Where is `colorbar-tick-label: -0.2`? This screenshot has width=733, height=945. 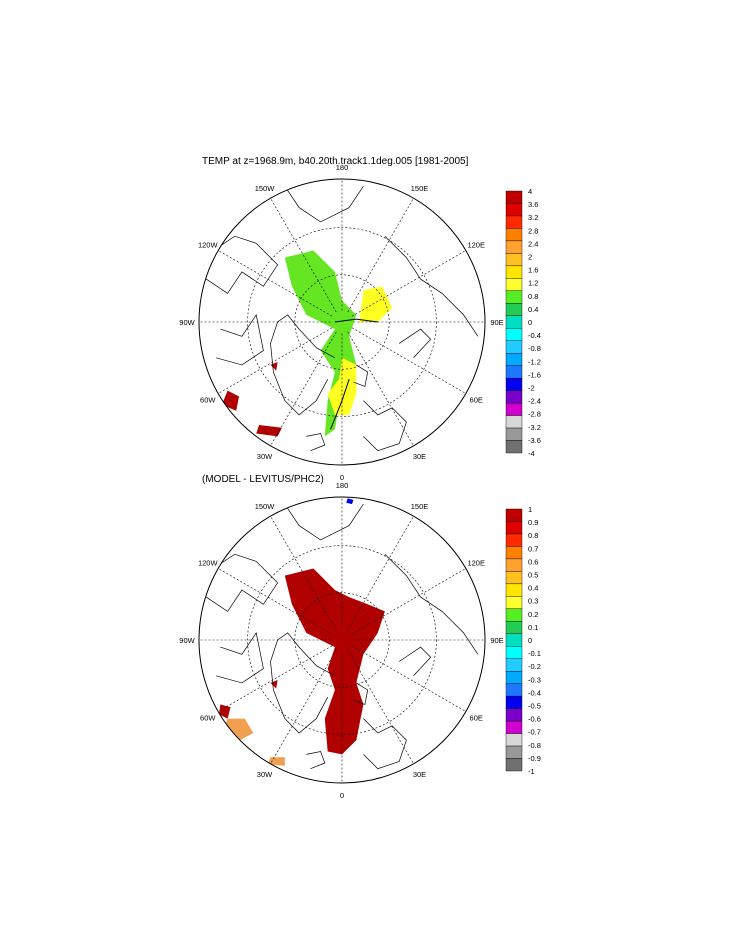 colorbar-tick-label: -0.2 is located at coordinates (534, 666).